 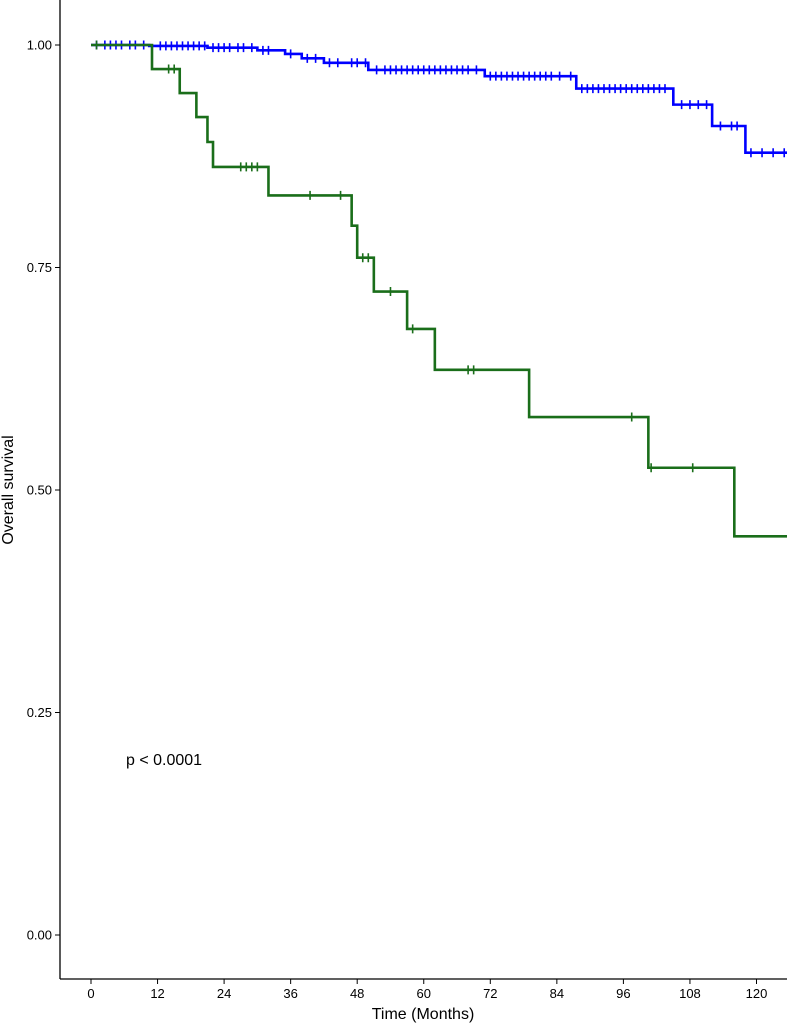 What do you see at coordinates (423, 1014) in the screenshot?
I see `x-axis-title: Time (Months)` at bounding box center [423, 1014].